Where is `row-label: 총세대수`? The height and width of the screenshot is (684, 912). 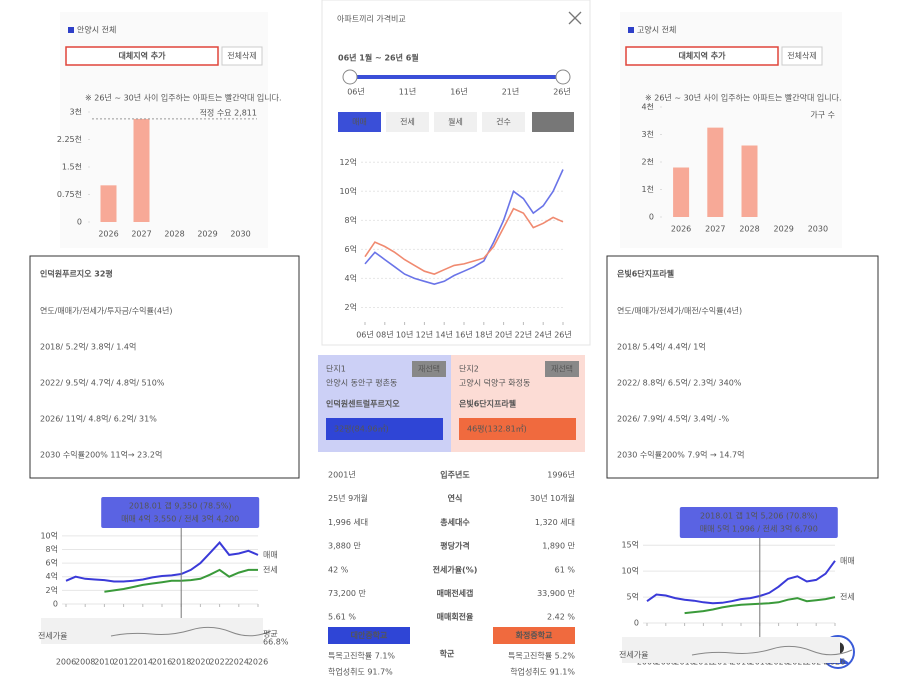
row-label: 총세대수 is located at coordinates (455, 522).